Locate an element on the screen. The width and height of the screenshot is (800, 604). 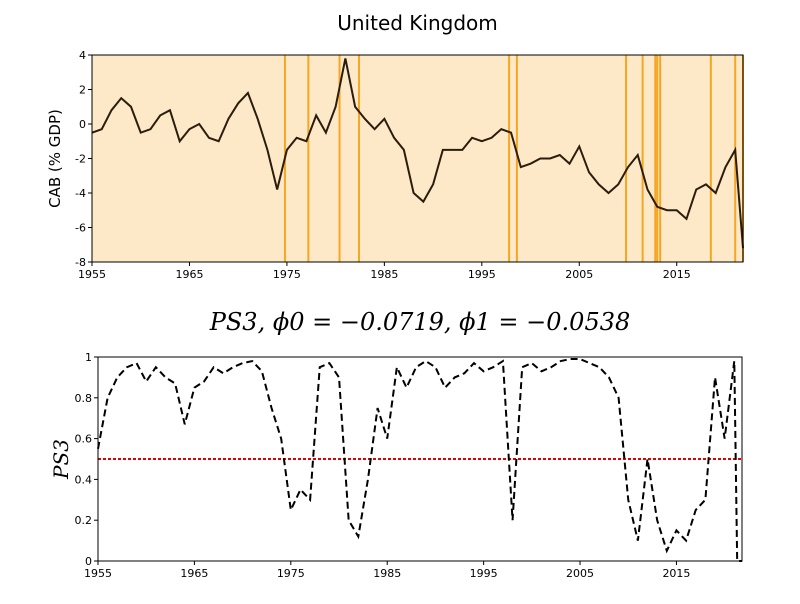
y-tick-label: -4 is located at coordinates (80, 193).